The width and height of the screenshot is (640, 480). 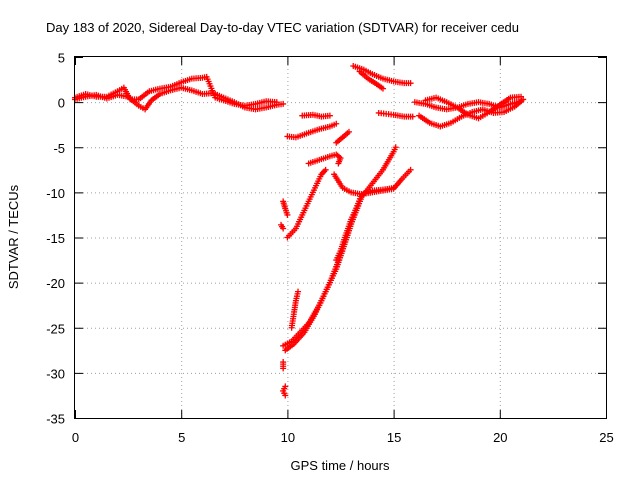 I want to click on x-tick-labels: 0 5 10 15 20 25, so click(x=343, y=437).